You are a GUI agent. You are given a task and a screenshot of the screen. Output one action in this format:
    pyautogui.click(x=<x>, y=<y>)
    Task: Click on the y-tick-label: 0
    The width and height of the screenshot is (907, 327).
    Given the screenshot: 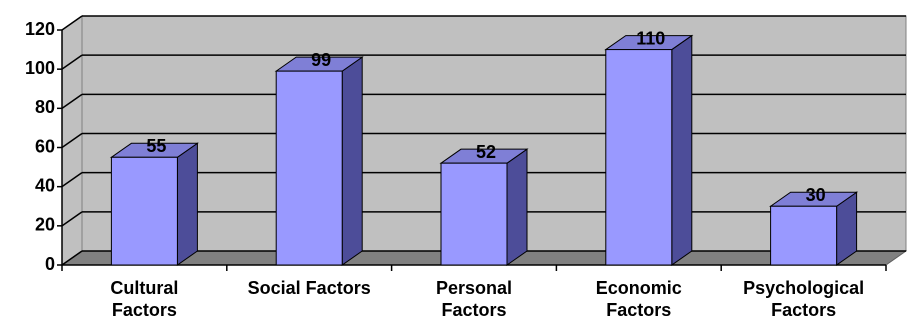 What is the action you would take?
    pyautogui.click(x=50, y=264)
    